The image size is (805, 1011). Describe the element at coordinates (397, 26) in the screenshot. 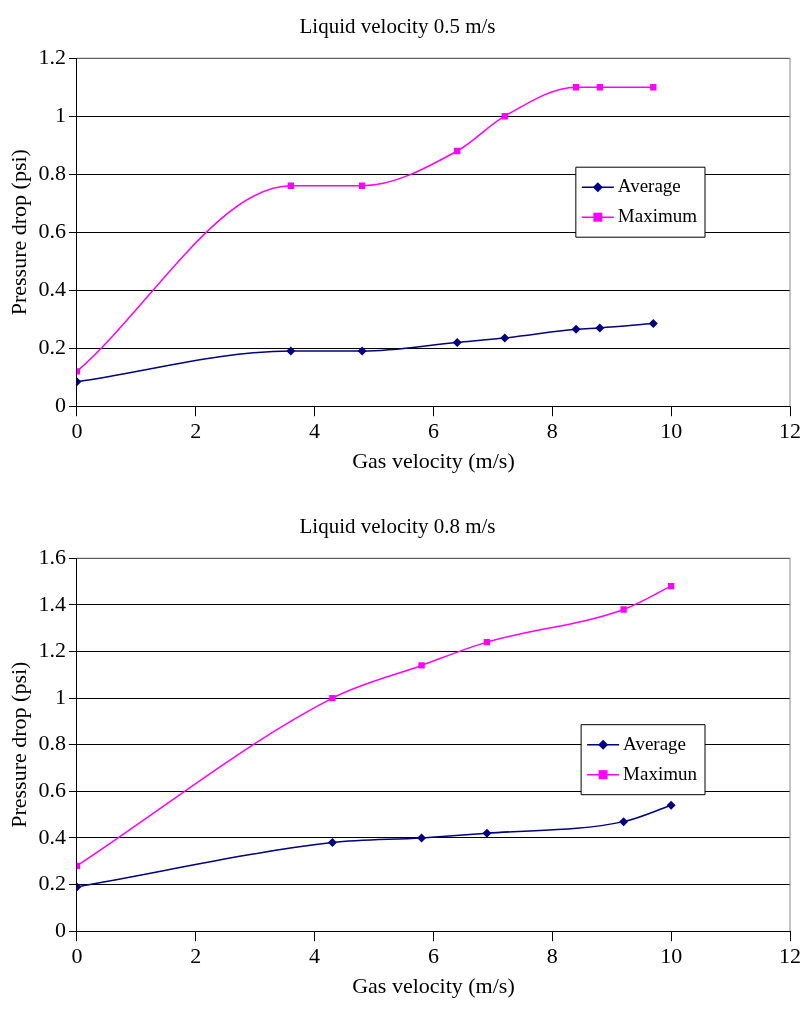

I see `chart-title: Liquid velocity 0.5 m/s` at that location.